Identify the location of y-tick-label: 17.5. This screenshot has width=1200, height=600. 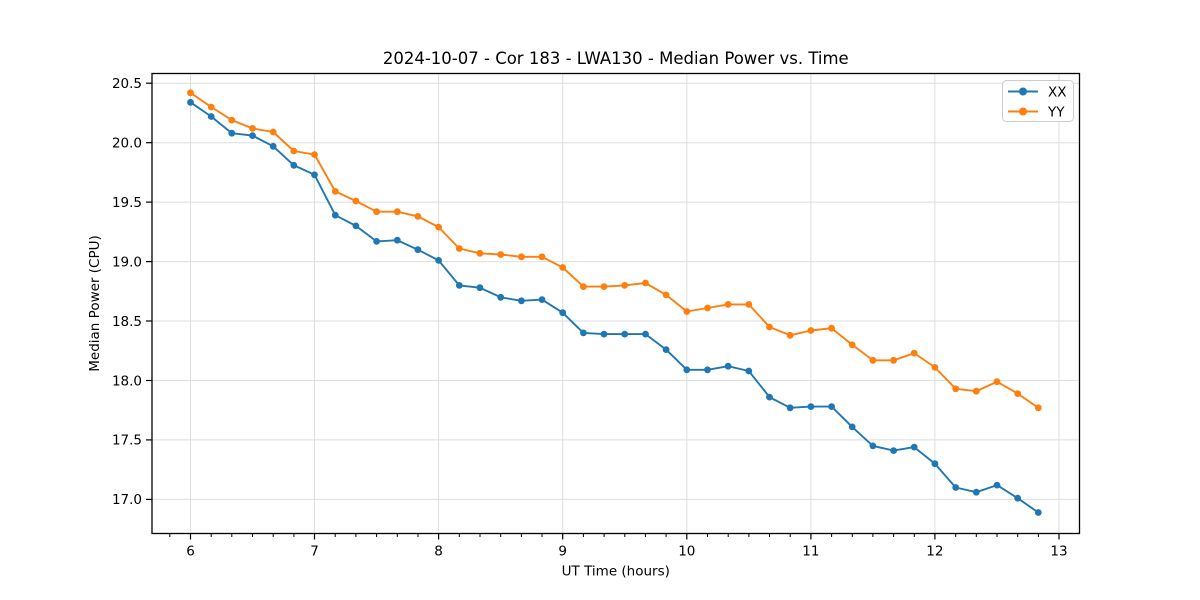
(127, 441).